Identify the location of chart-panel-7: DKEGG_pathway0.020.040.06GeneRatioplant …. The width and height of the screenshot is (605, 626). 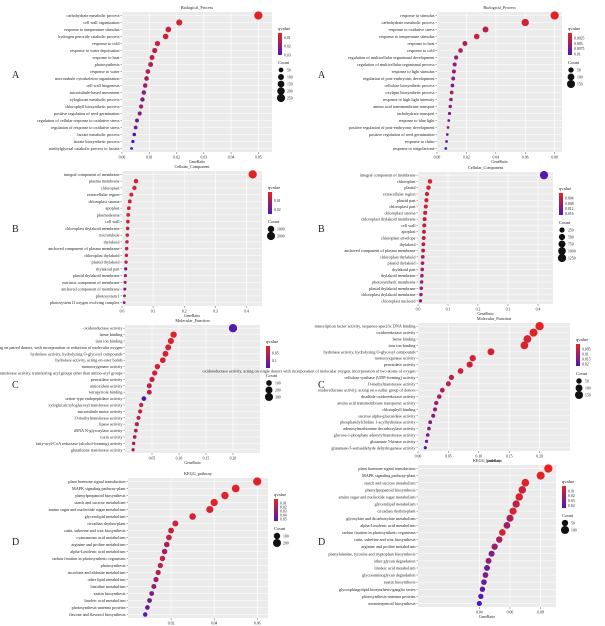
(150, 548).